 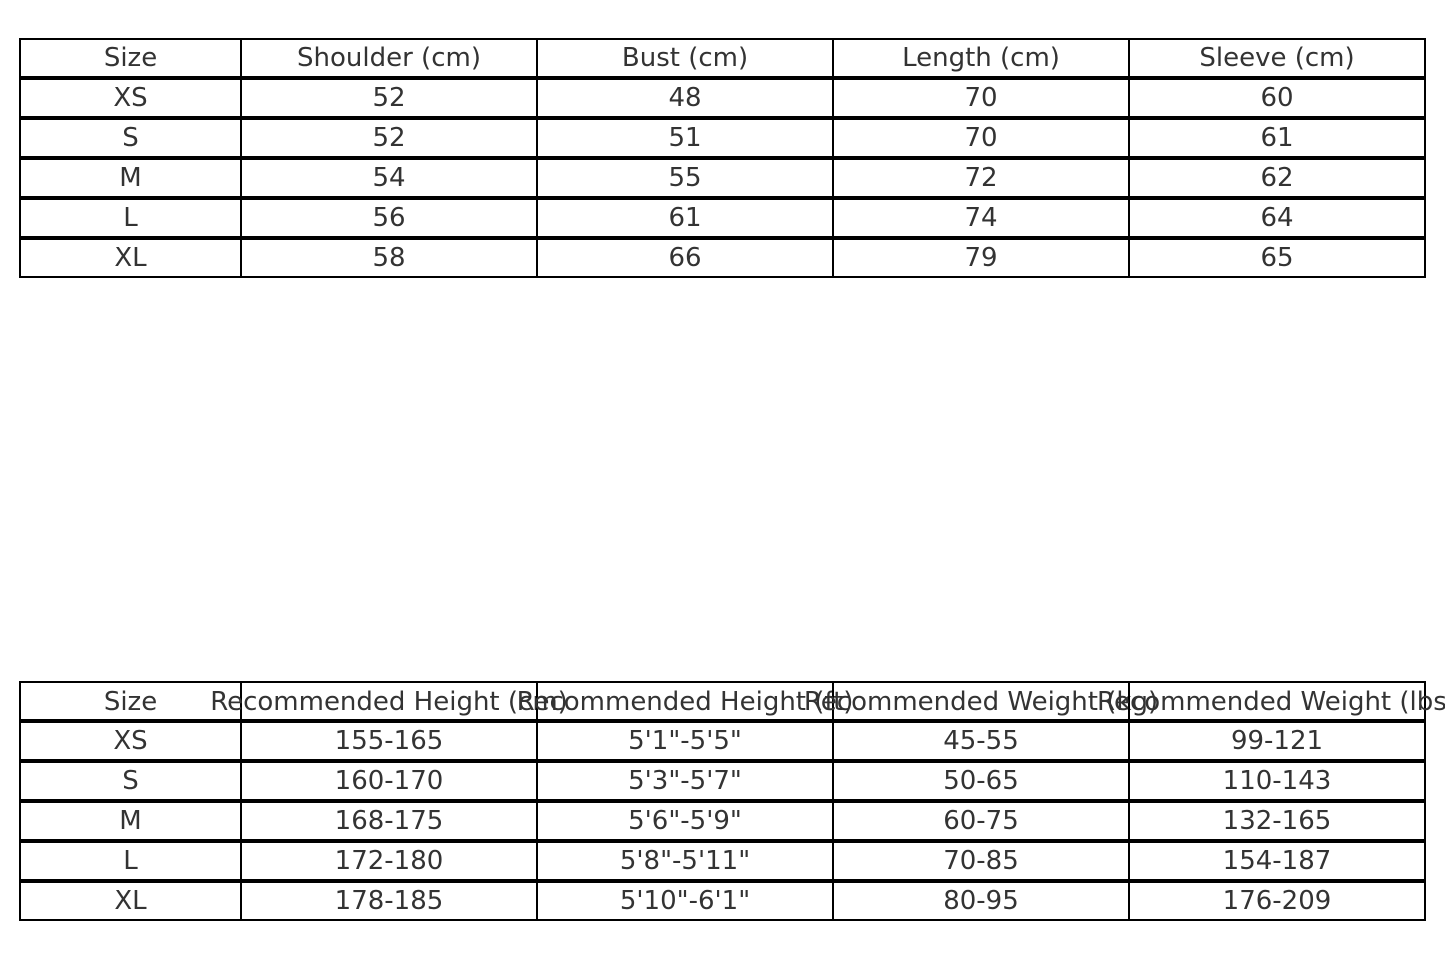 I want to click on cell-text: 79, so click(x=981, y=258).